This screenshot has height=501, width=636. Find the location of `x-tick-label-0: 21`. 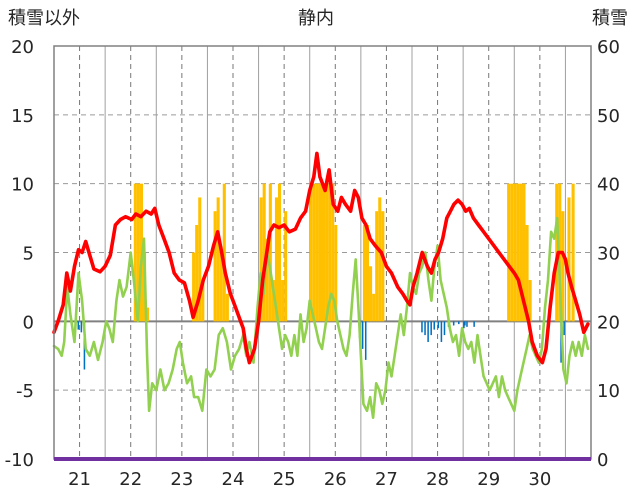

x-tick-label-0: 21 is located at coordinates (79, 479).